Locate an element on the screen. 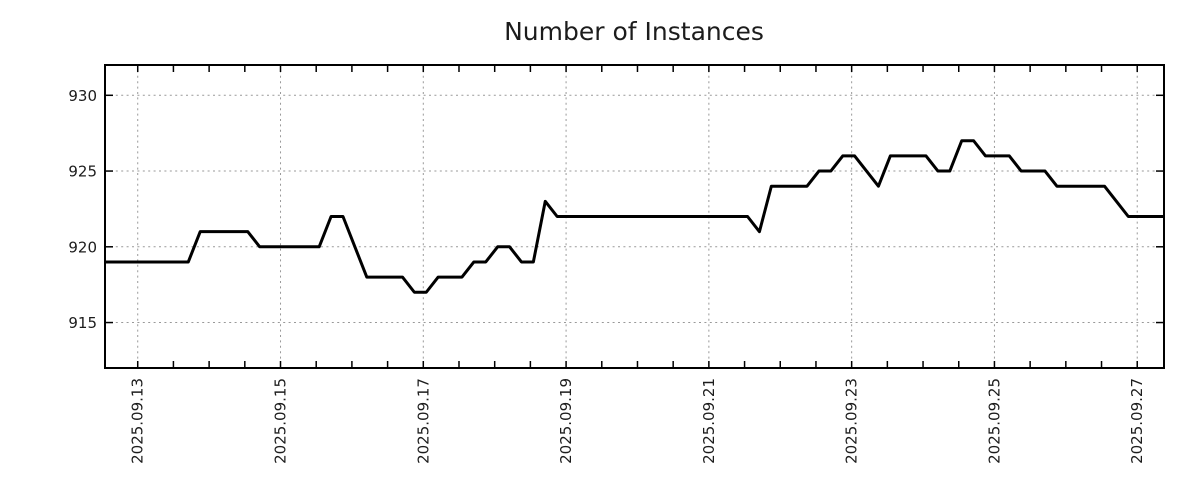  x-tick-label: 2025.09.25 is located at coordinates (994, 421).